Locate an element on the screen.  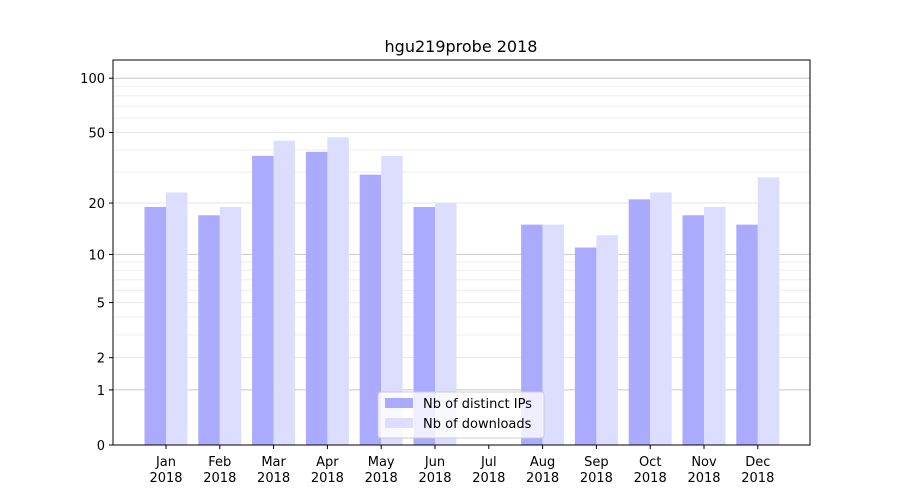
x-tick-label: Aug 2018 is located at coordinates (542, 470).